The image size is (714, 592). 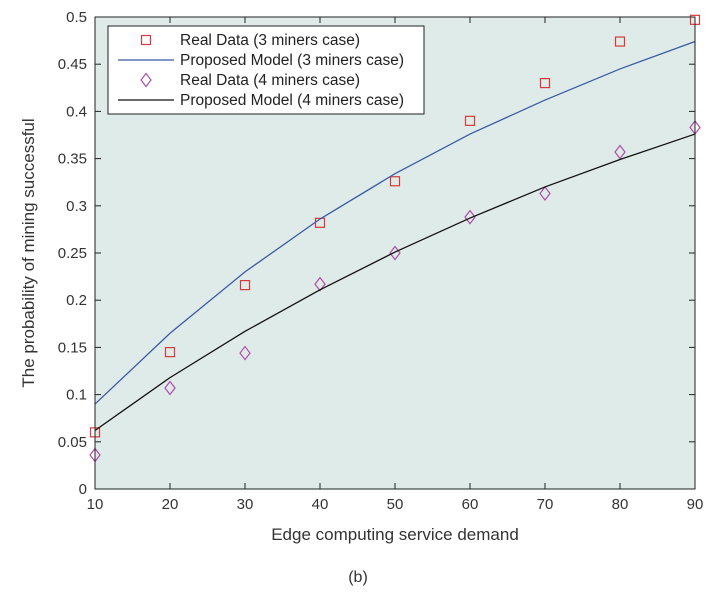 I want to click on legend-entry: Real Data (3 miners case), so click(x=270, y=40).